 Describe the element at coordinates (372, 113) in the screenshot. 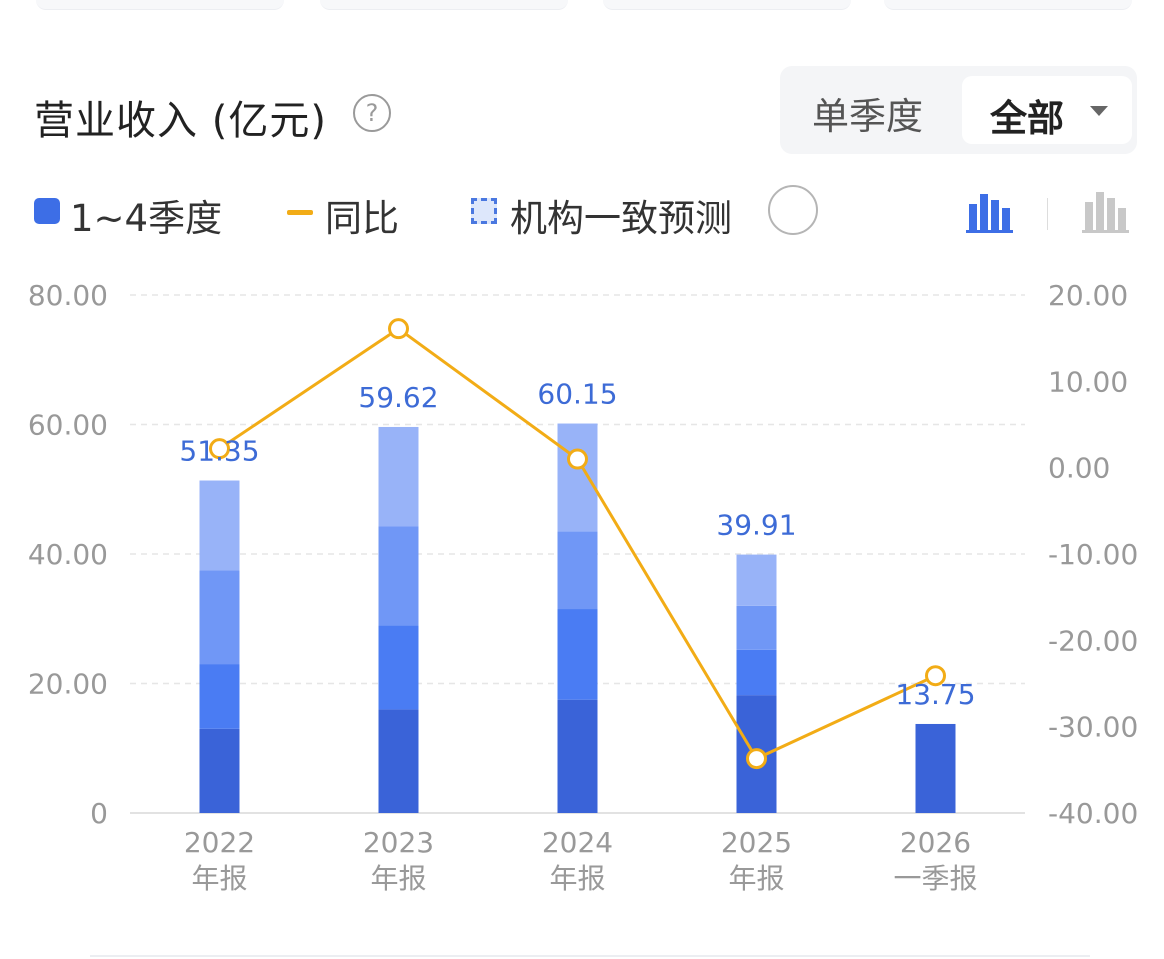

I see `question-circle-icon: ?` at that location.